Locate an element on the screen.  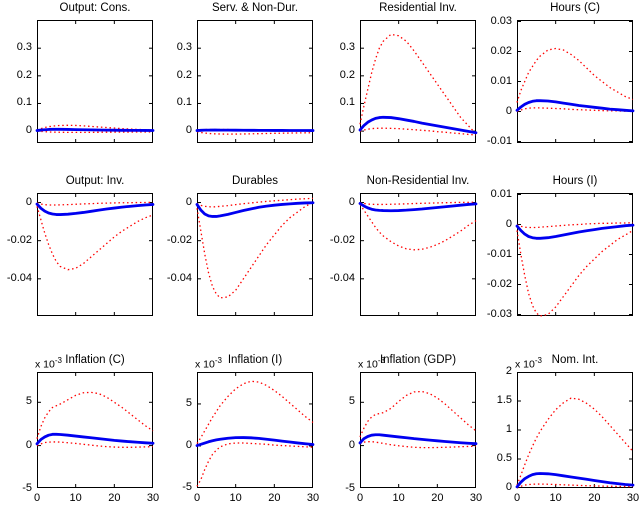
subplot-title-2: Serv. & Non-Dur. is located at coordinates (255, 8).